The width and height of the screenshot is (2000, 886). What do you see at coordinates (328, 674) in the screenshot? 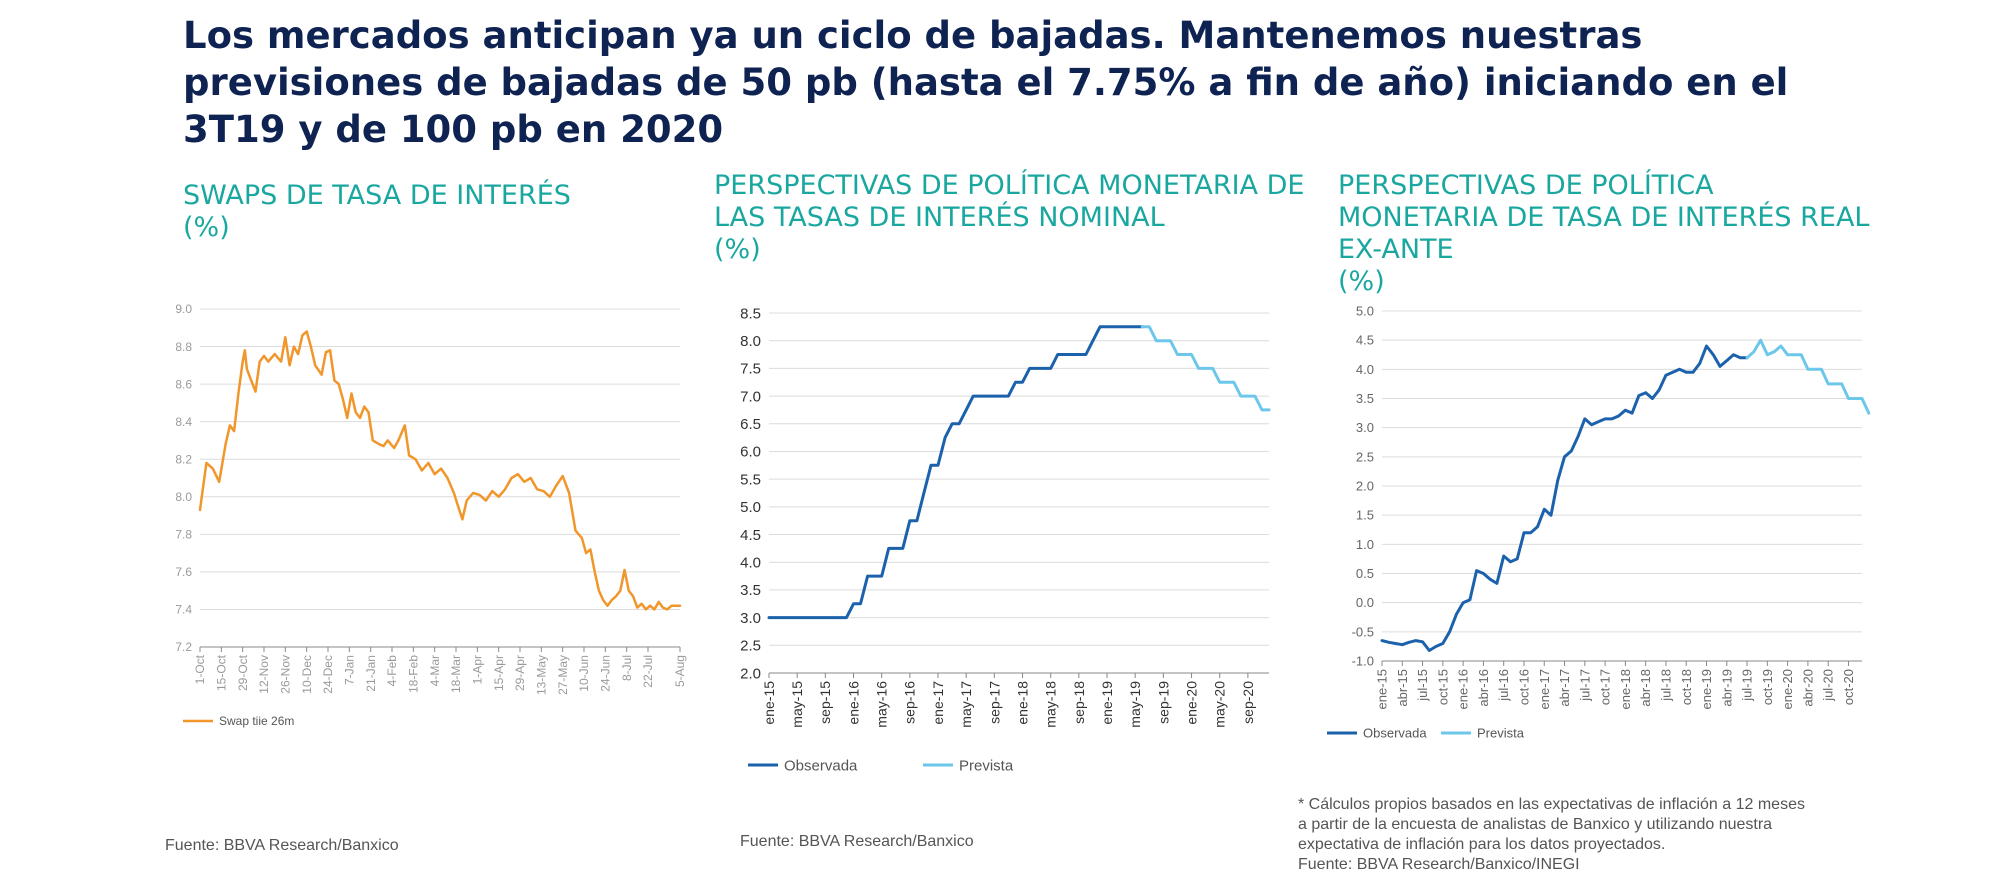
I see `chart1-xtick-label: 24-Dec` at bounding box center [328, 674].